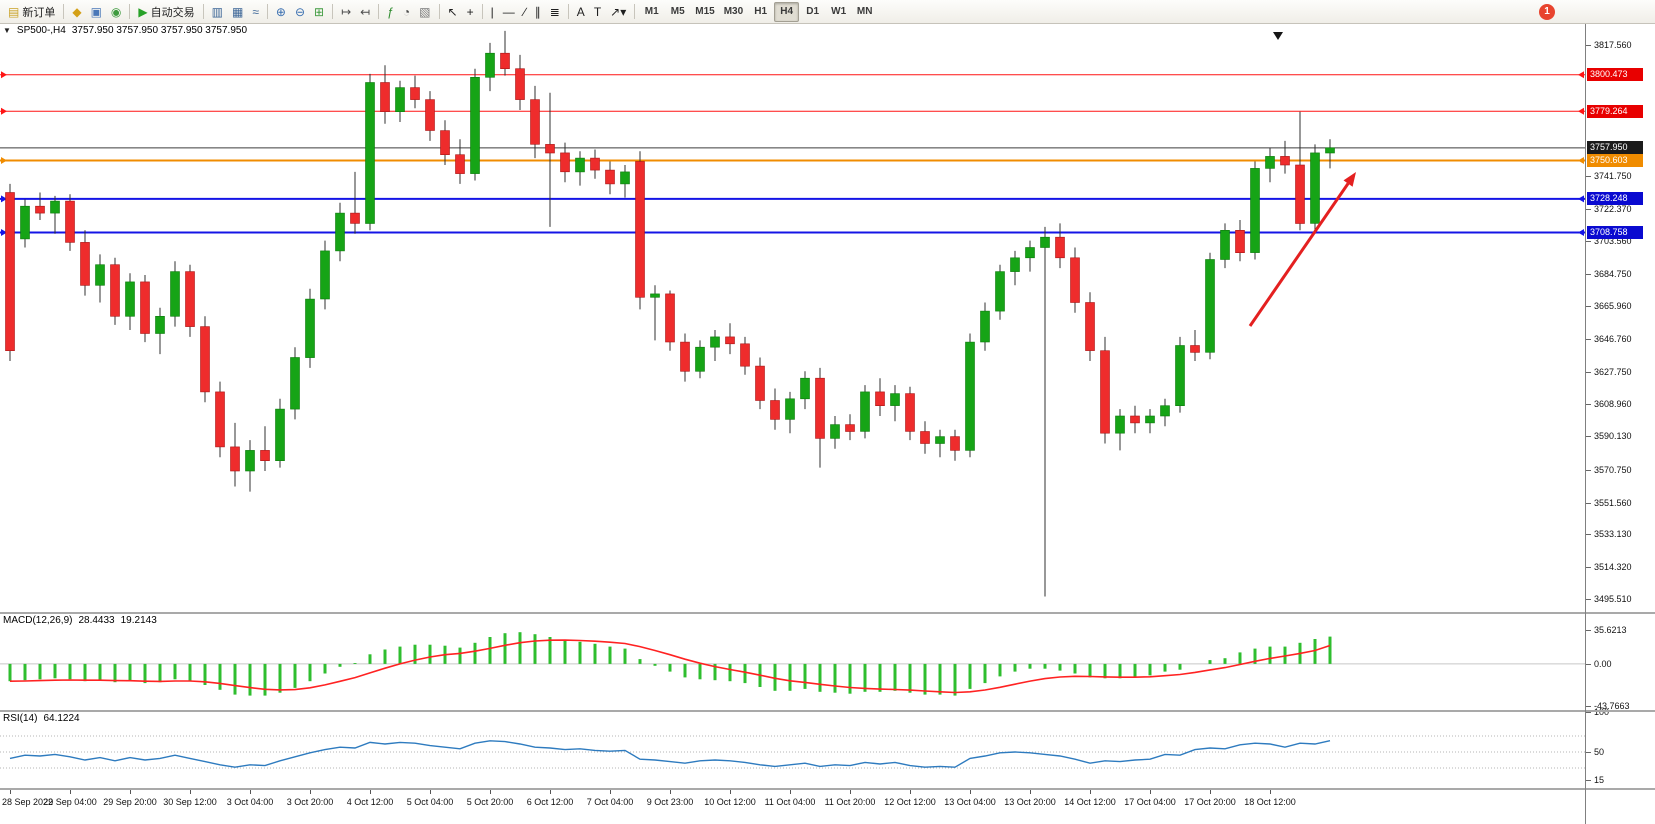 The height and width of the screenshot is (824, 1655). Describe the element at coordinates (651, 12) in the screenshot. I see `timeframe-m1-button: M1` at that location.